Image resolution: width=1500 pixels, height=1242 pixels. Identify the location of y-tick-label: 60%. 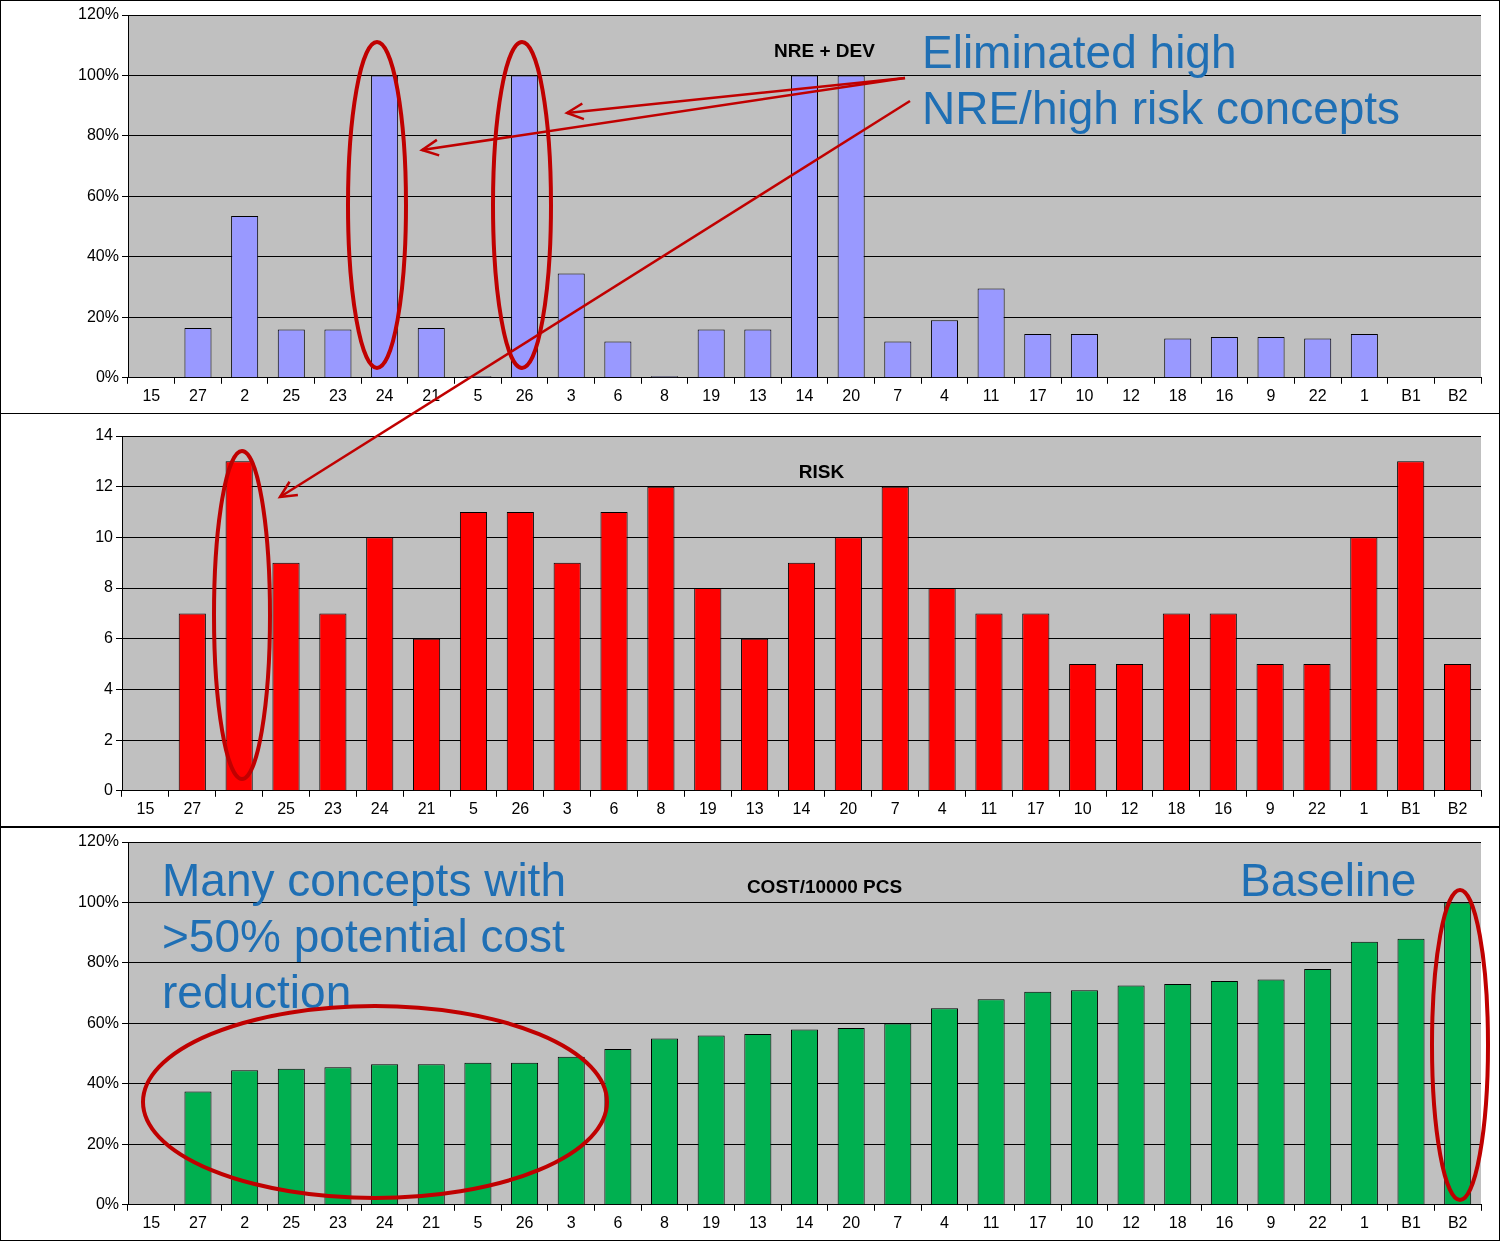
(102, 195).